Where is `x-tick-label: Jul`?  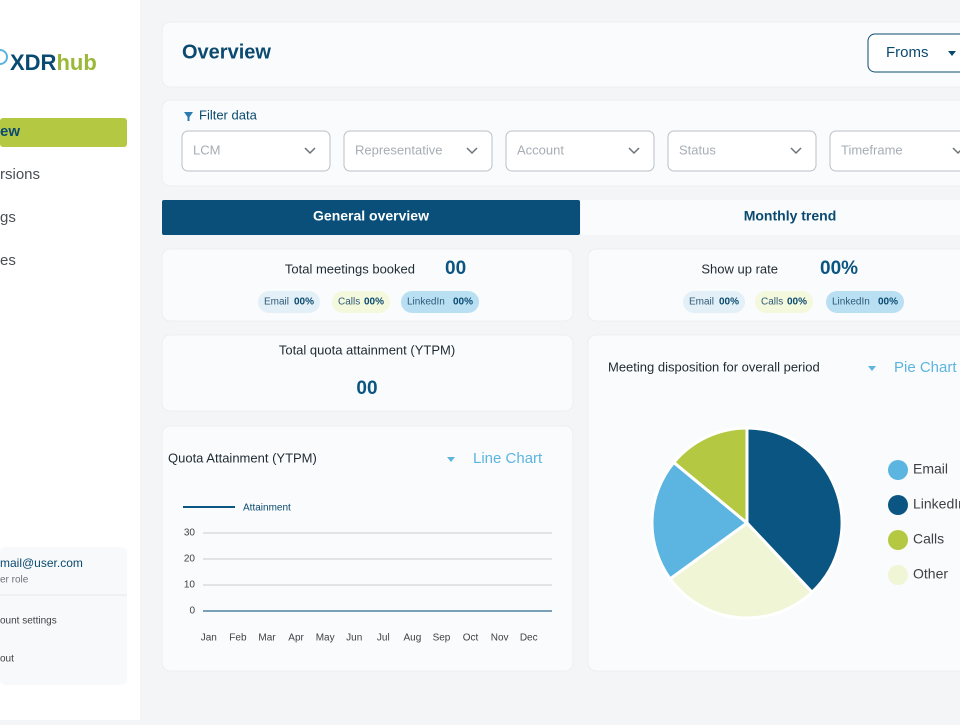 x-tick-label: Jul is located at coordinates (383, 638).